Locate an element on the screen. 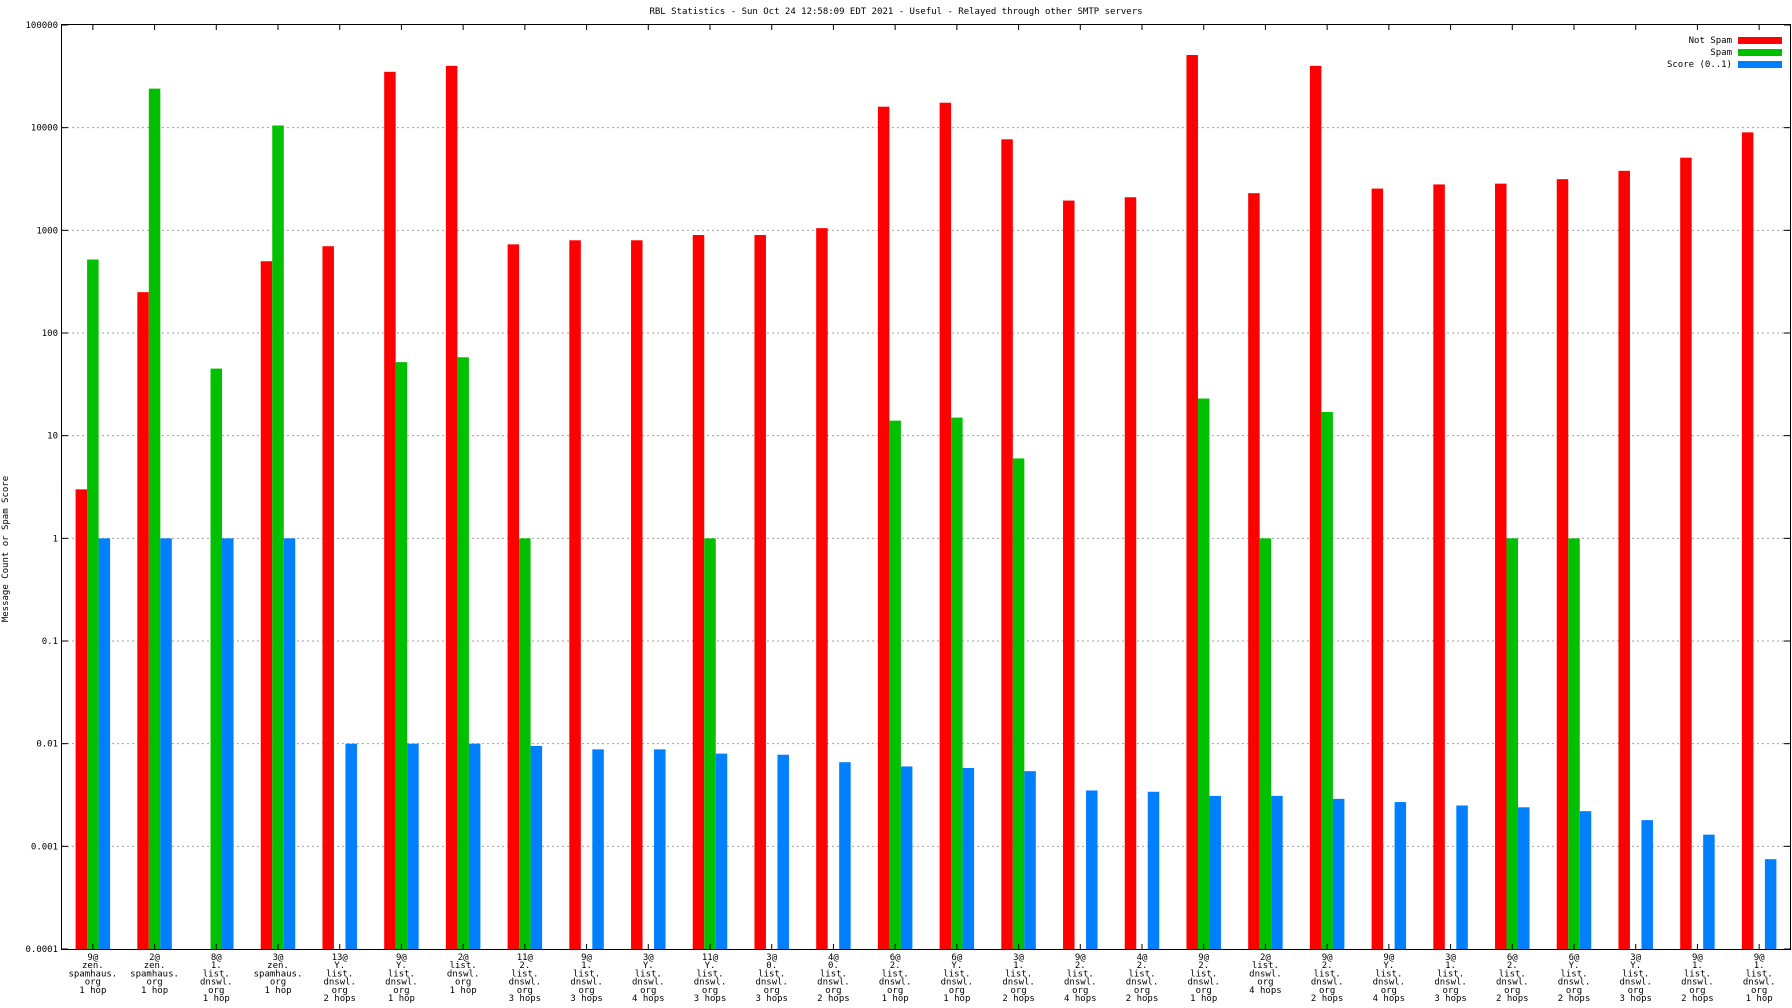 This screenshot has height=1008, width=1792. x-tick-label-line: 4@ is located at coordinates (833, 958).